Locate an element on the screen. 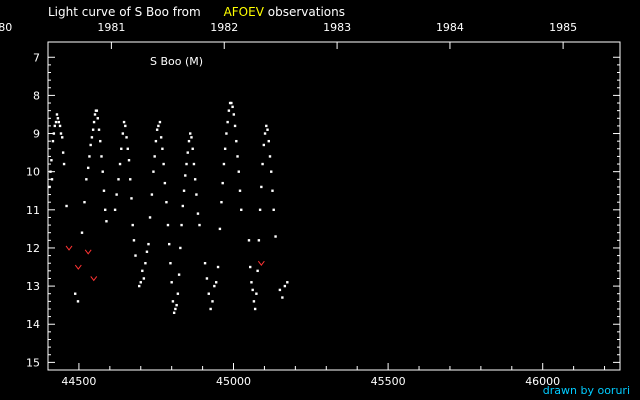 This screenshot has height=400, width=640. y-tick-label: 10 is located at coordinates (33, 172).